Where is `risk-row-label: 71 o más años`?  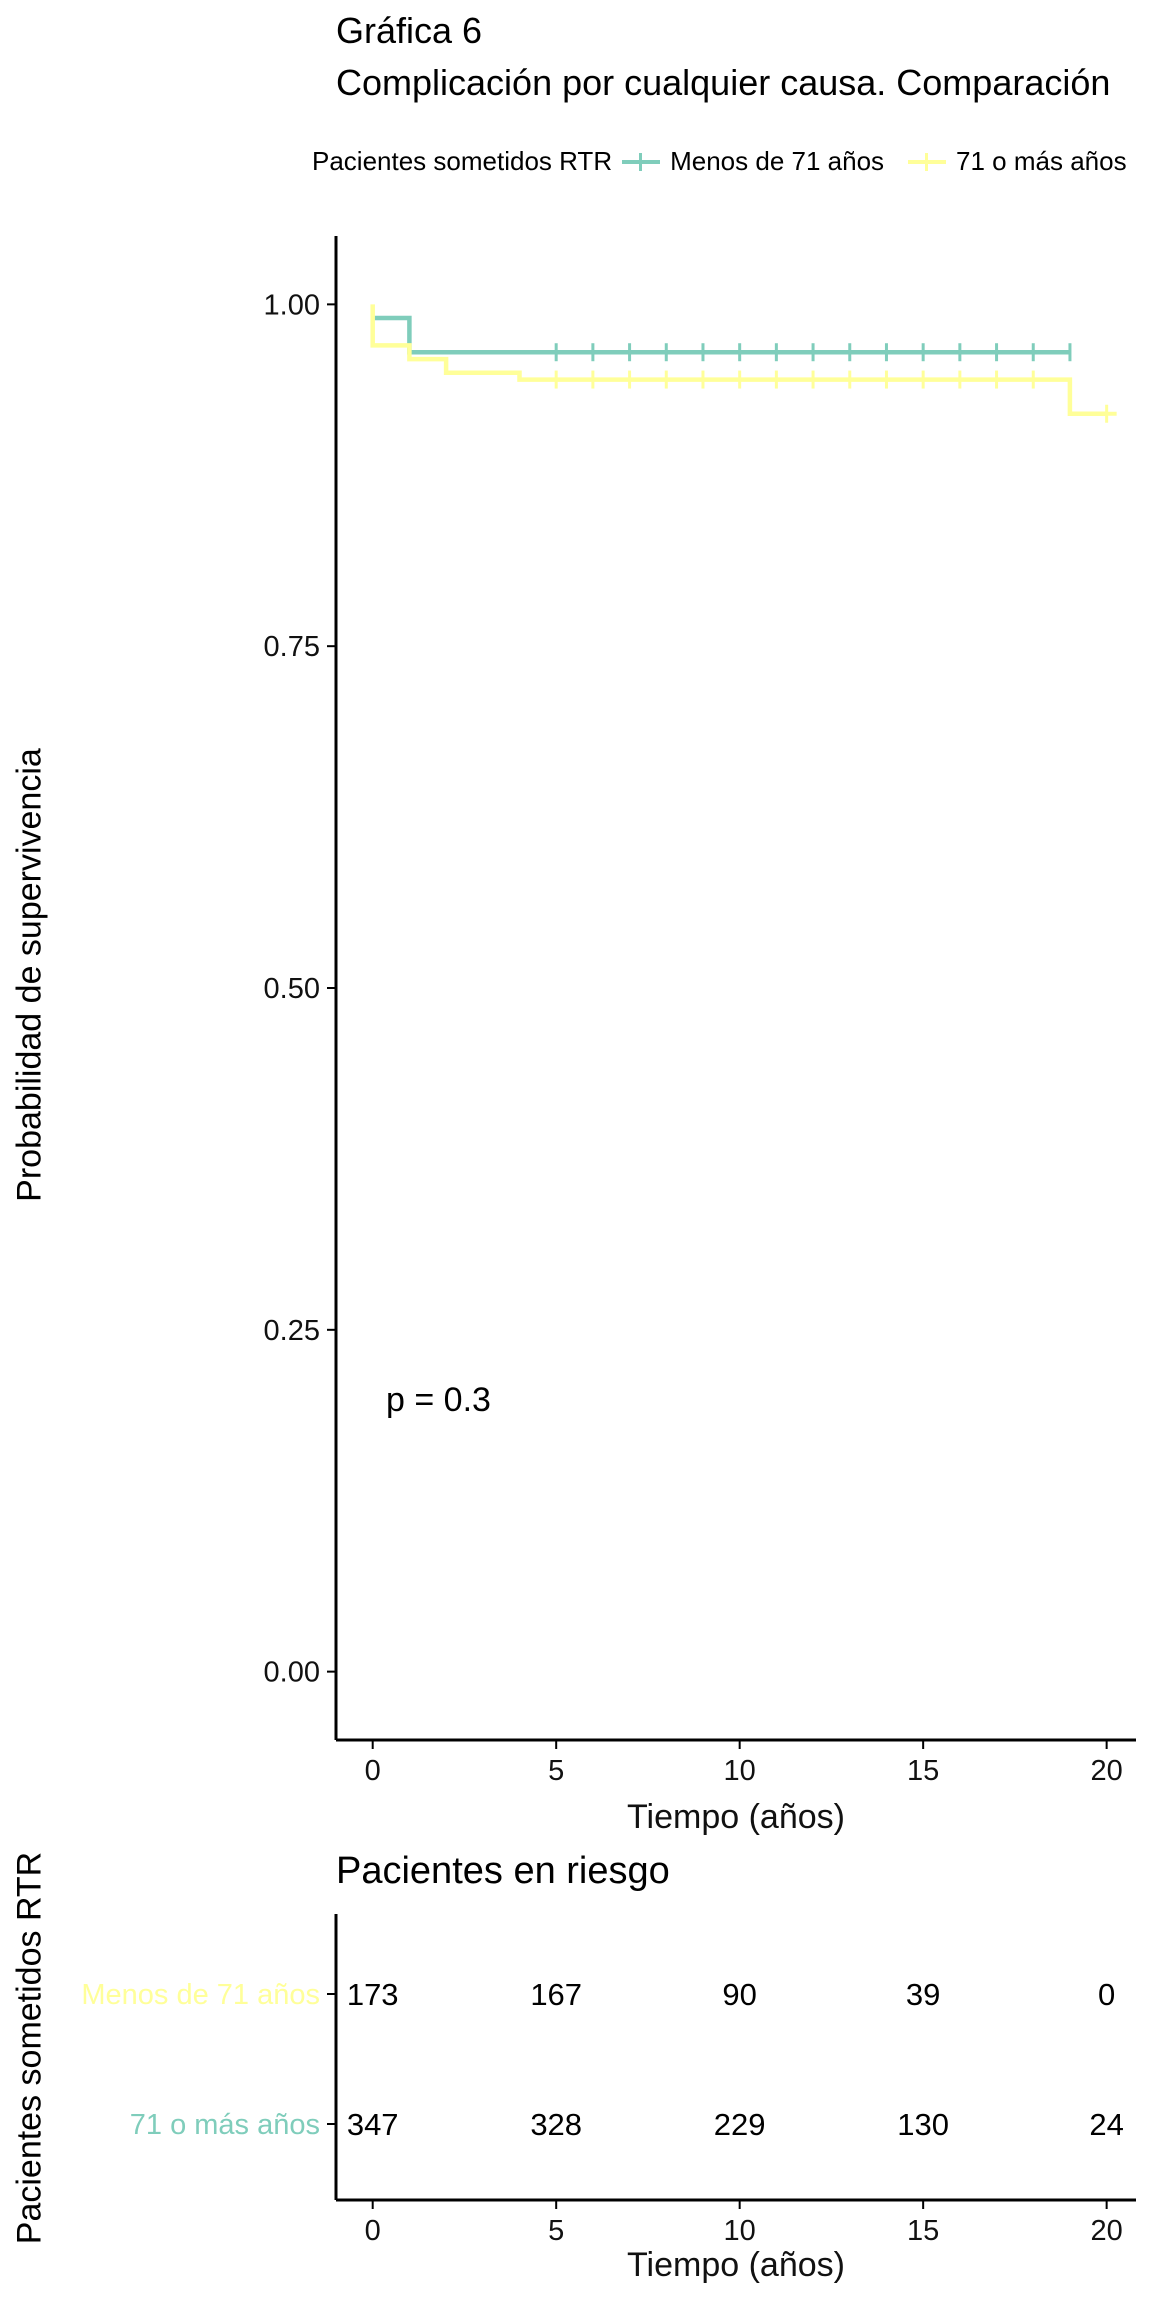
risk-row-label: 71 o más años is located at coordinates (225, 2125).